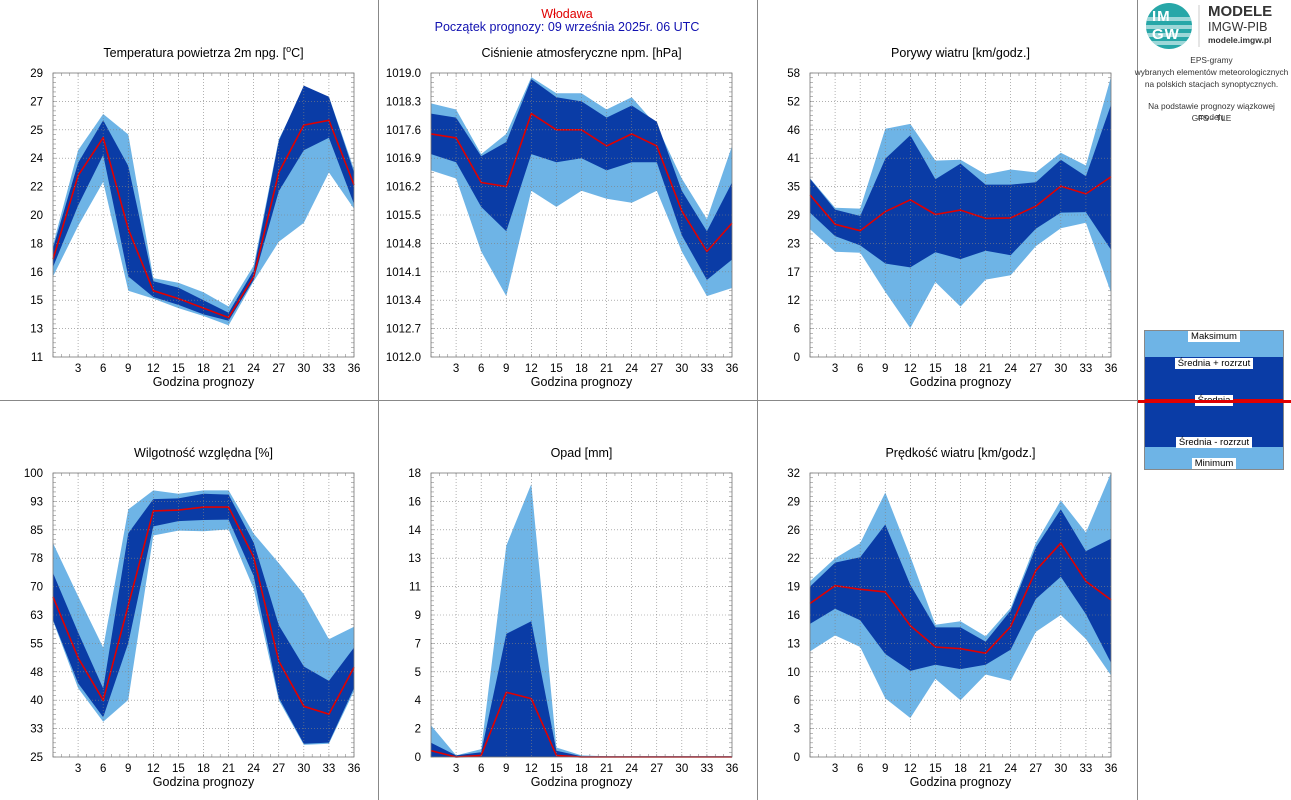 The height and width of the screenshot is (800, 1291). I want to click on y-tick-label: 1016.9, so click(403, 159).